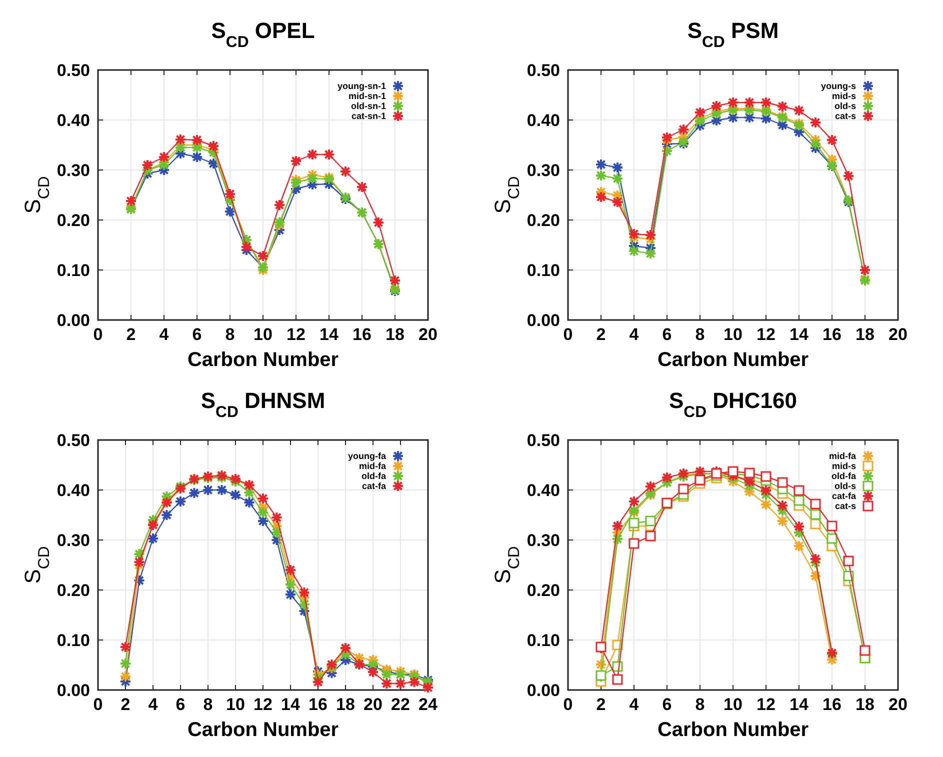 The width and height of the screenshot is (943, 757). I want to click on legend-label: young-sn-1, so click(362, 86).